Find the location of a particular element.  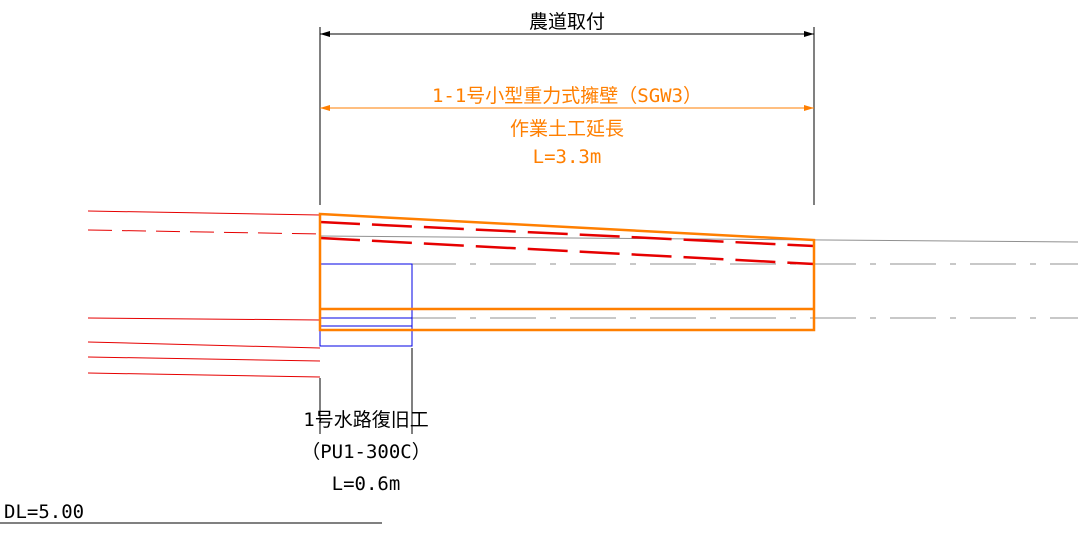

orange-work-area is located at coordinates (567, 272).